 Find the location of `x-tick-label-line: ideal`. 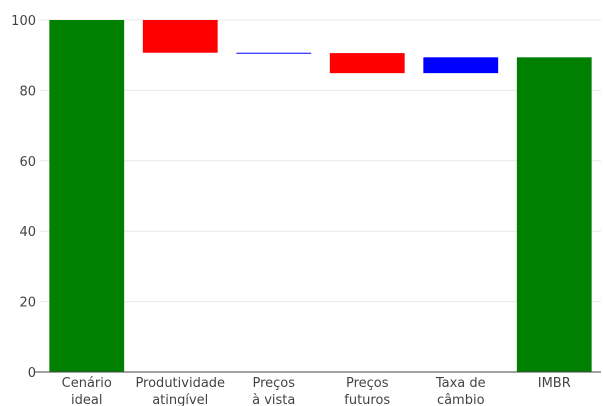

x-tick-label-line: ideal is located at coordinates (86, 399).